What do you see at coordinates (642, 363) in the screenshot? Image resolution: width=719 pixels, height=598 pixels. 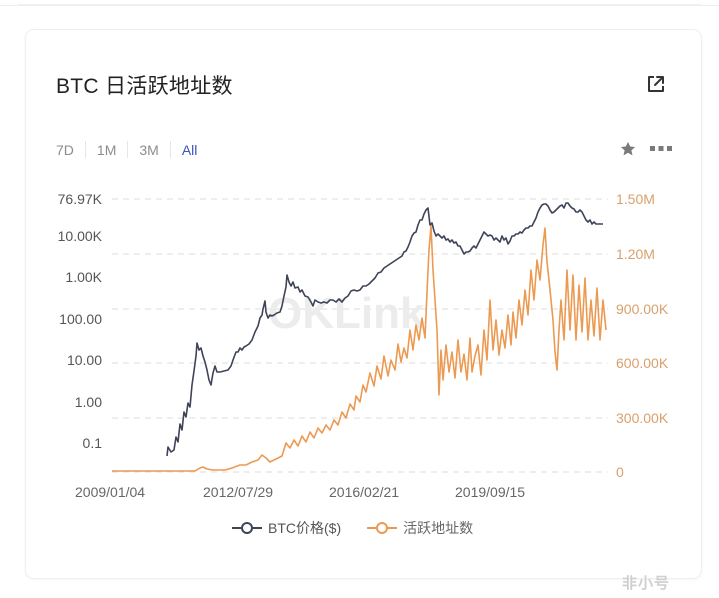 I see `y-right-tick: 600.00K` at bounding box center [642, 363].